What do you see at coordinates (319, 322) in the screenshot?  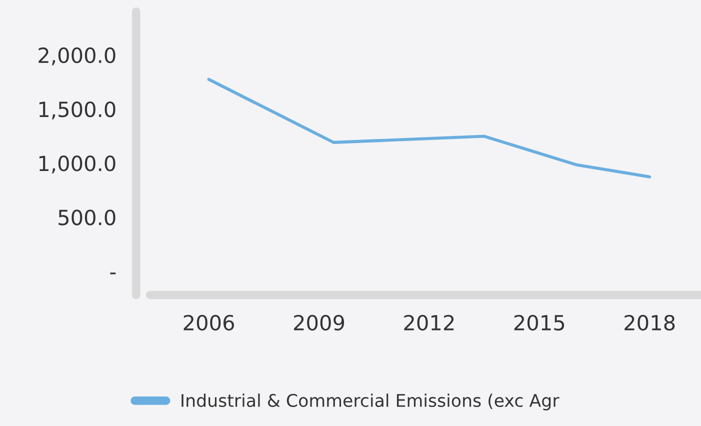 I see `x-tick-label: 2009` at bounding box center [319, 322].